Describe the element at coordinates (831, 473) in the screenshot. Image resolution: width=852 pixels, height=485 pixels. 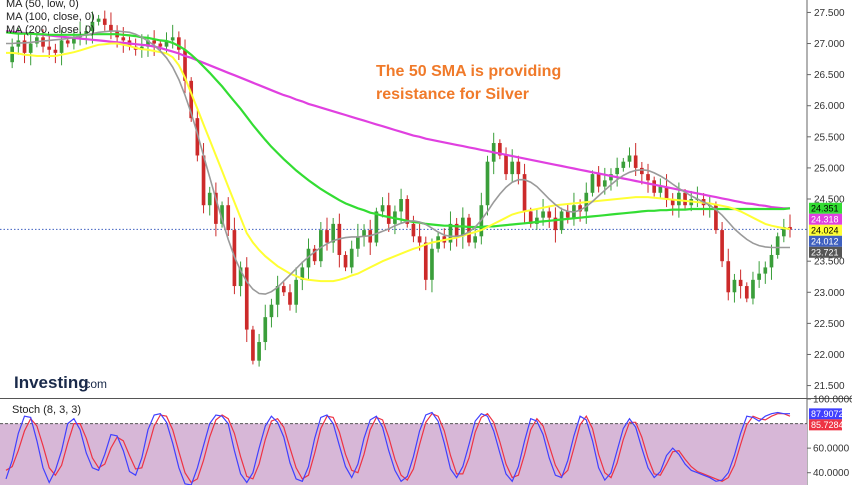
I see `stoch-tick-label: 40.0000` at that location.